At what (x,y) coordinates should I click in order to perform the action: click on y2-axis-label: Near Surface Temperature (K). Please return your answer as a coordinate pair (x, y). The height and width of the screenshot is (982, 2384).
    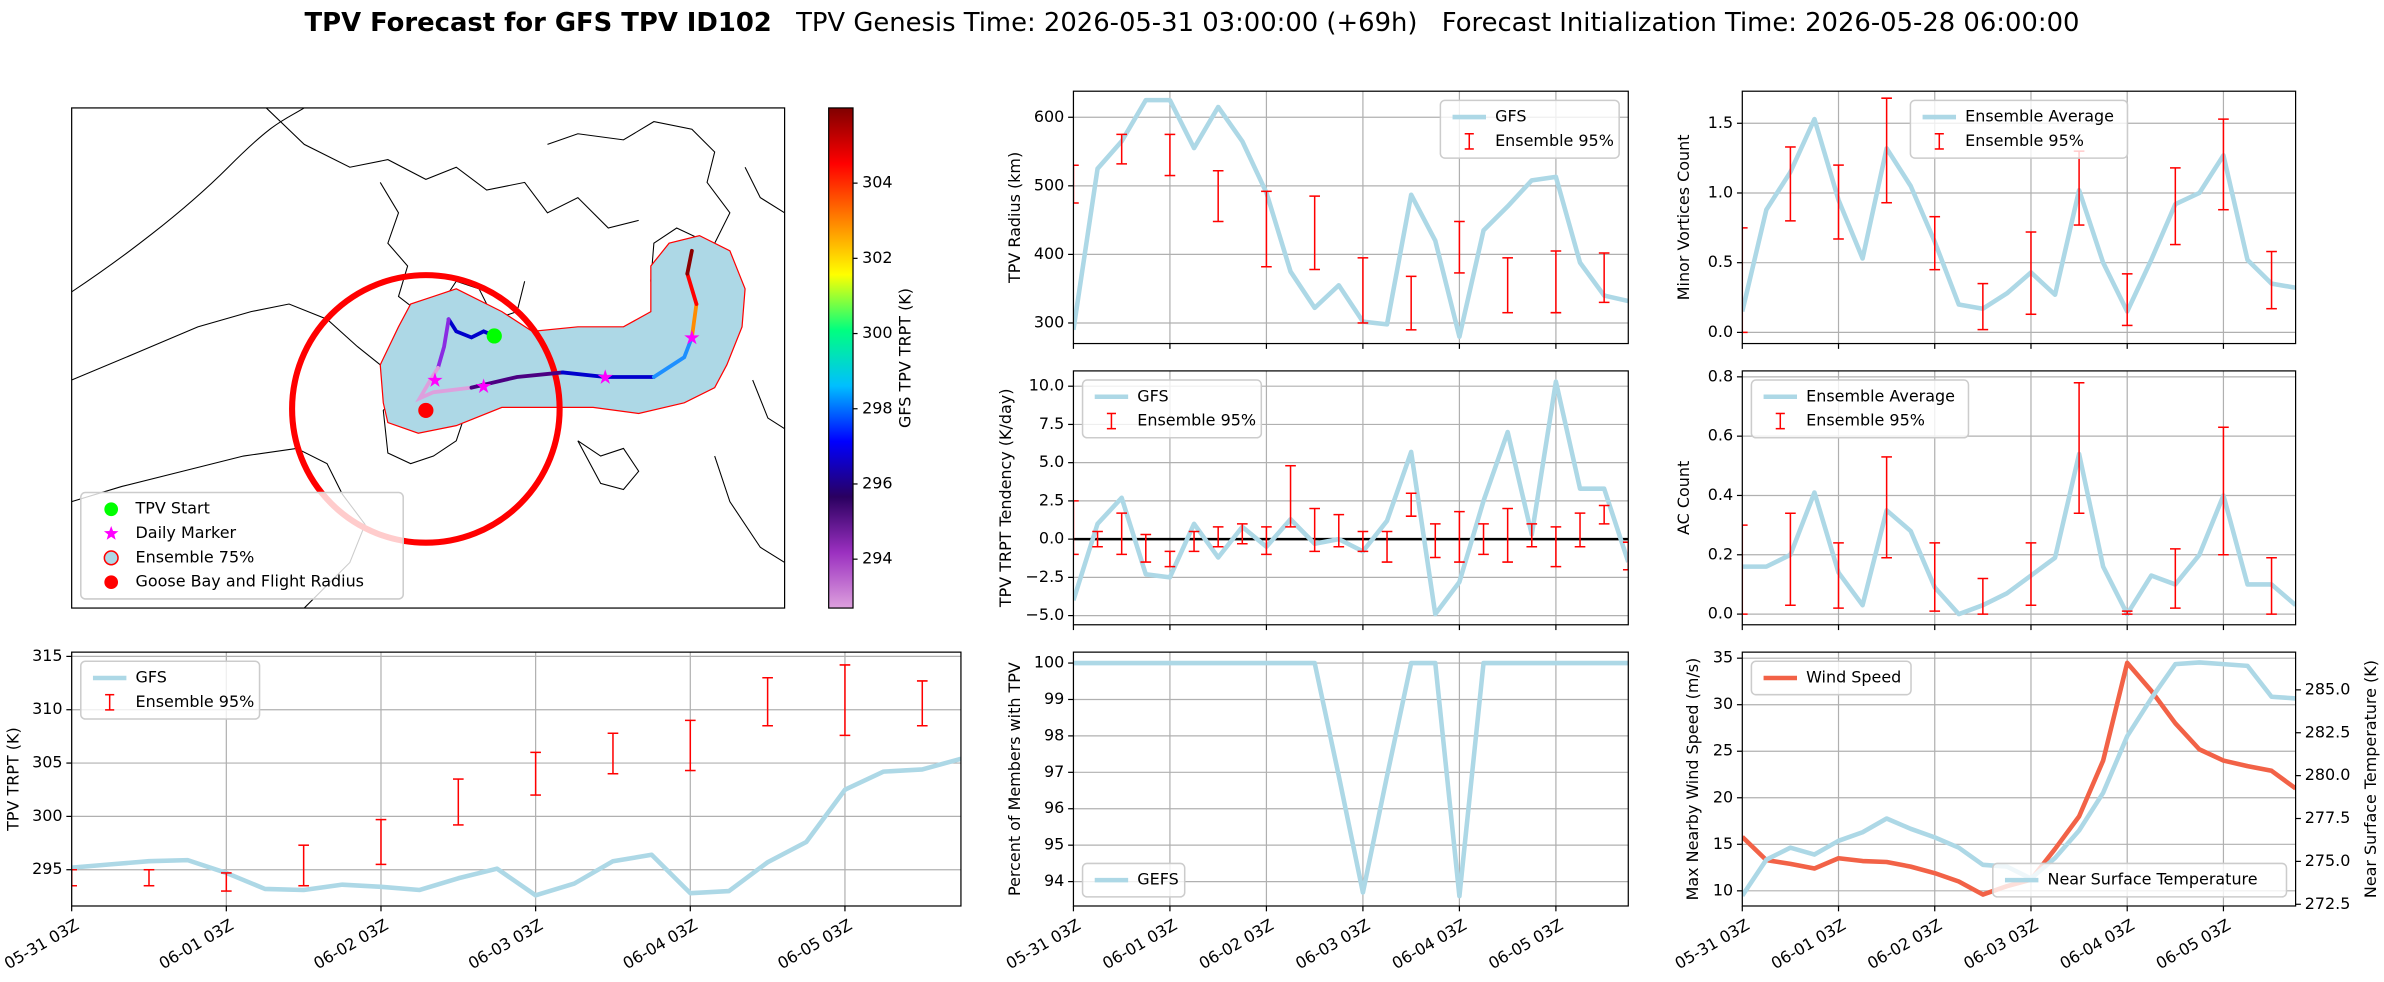
    Looking at the image, I should click on (2370, 779).